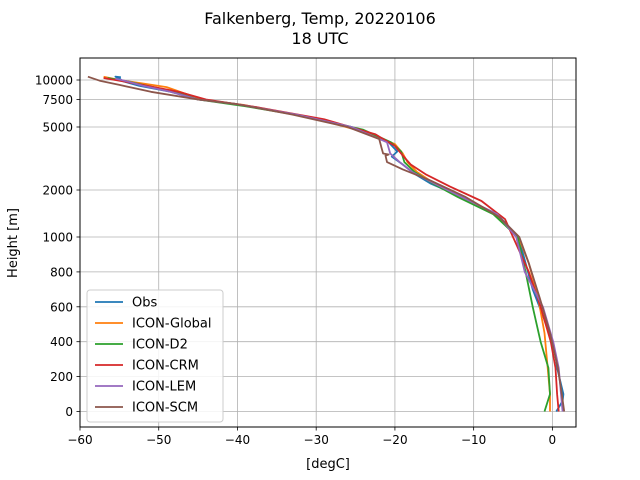  What do you see at coordinates (473, 440) in the screenshot?
I see `x-tick-label: −10` at bounding box center [473, 440].